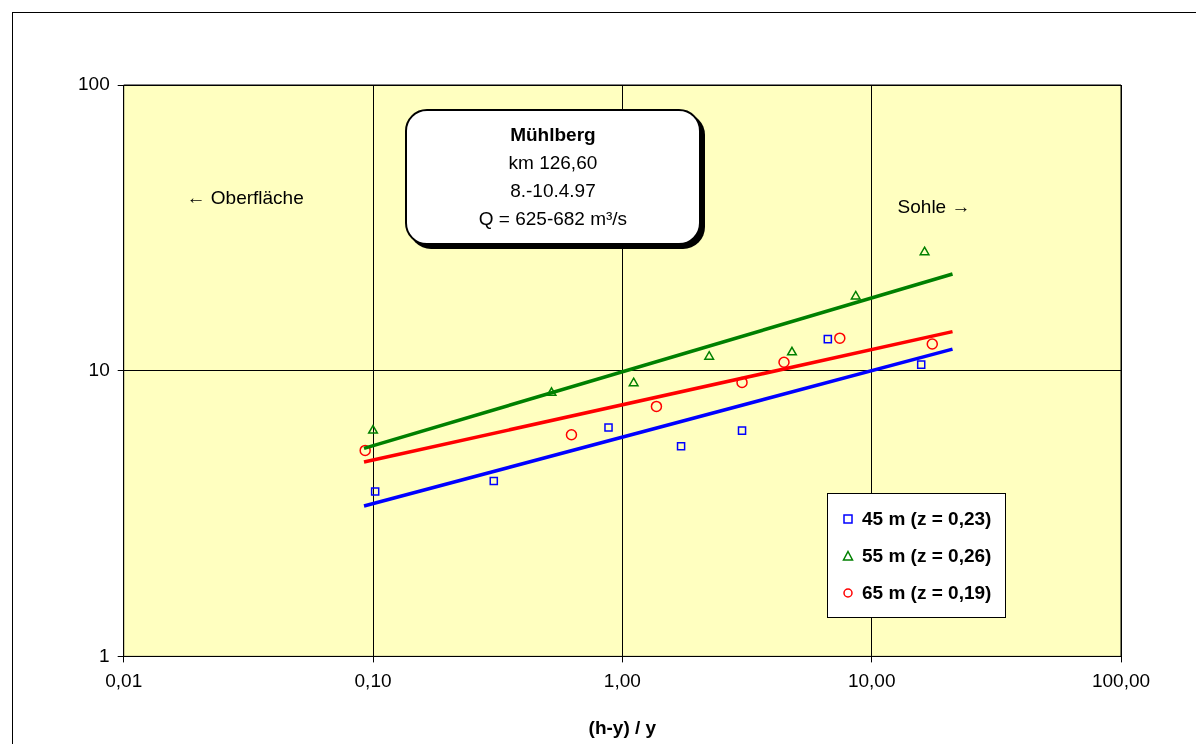 The height and width of the screenshot is (744, 1196). What do you see at coordinates (1121, 681) in the screenshot?
I see `x-tick-label: 100,00` at bounding box center [1121, 681].